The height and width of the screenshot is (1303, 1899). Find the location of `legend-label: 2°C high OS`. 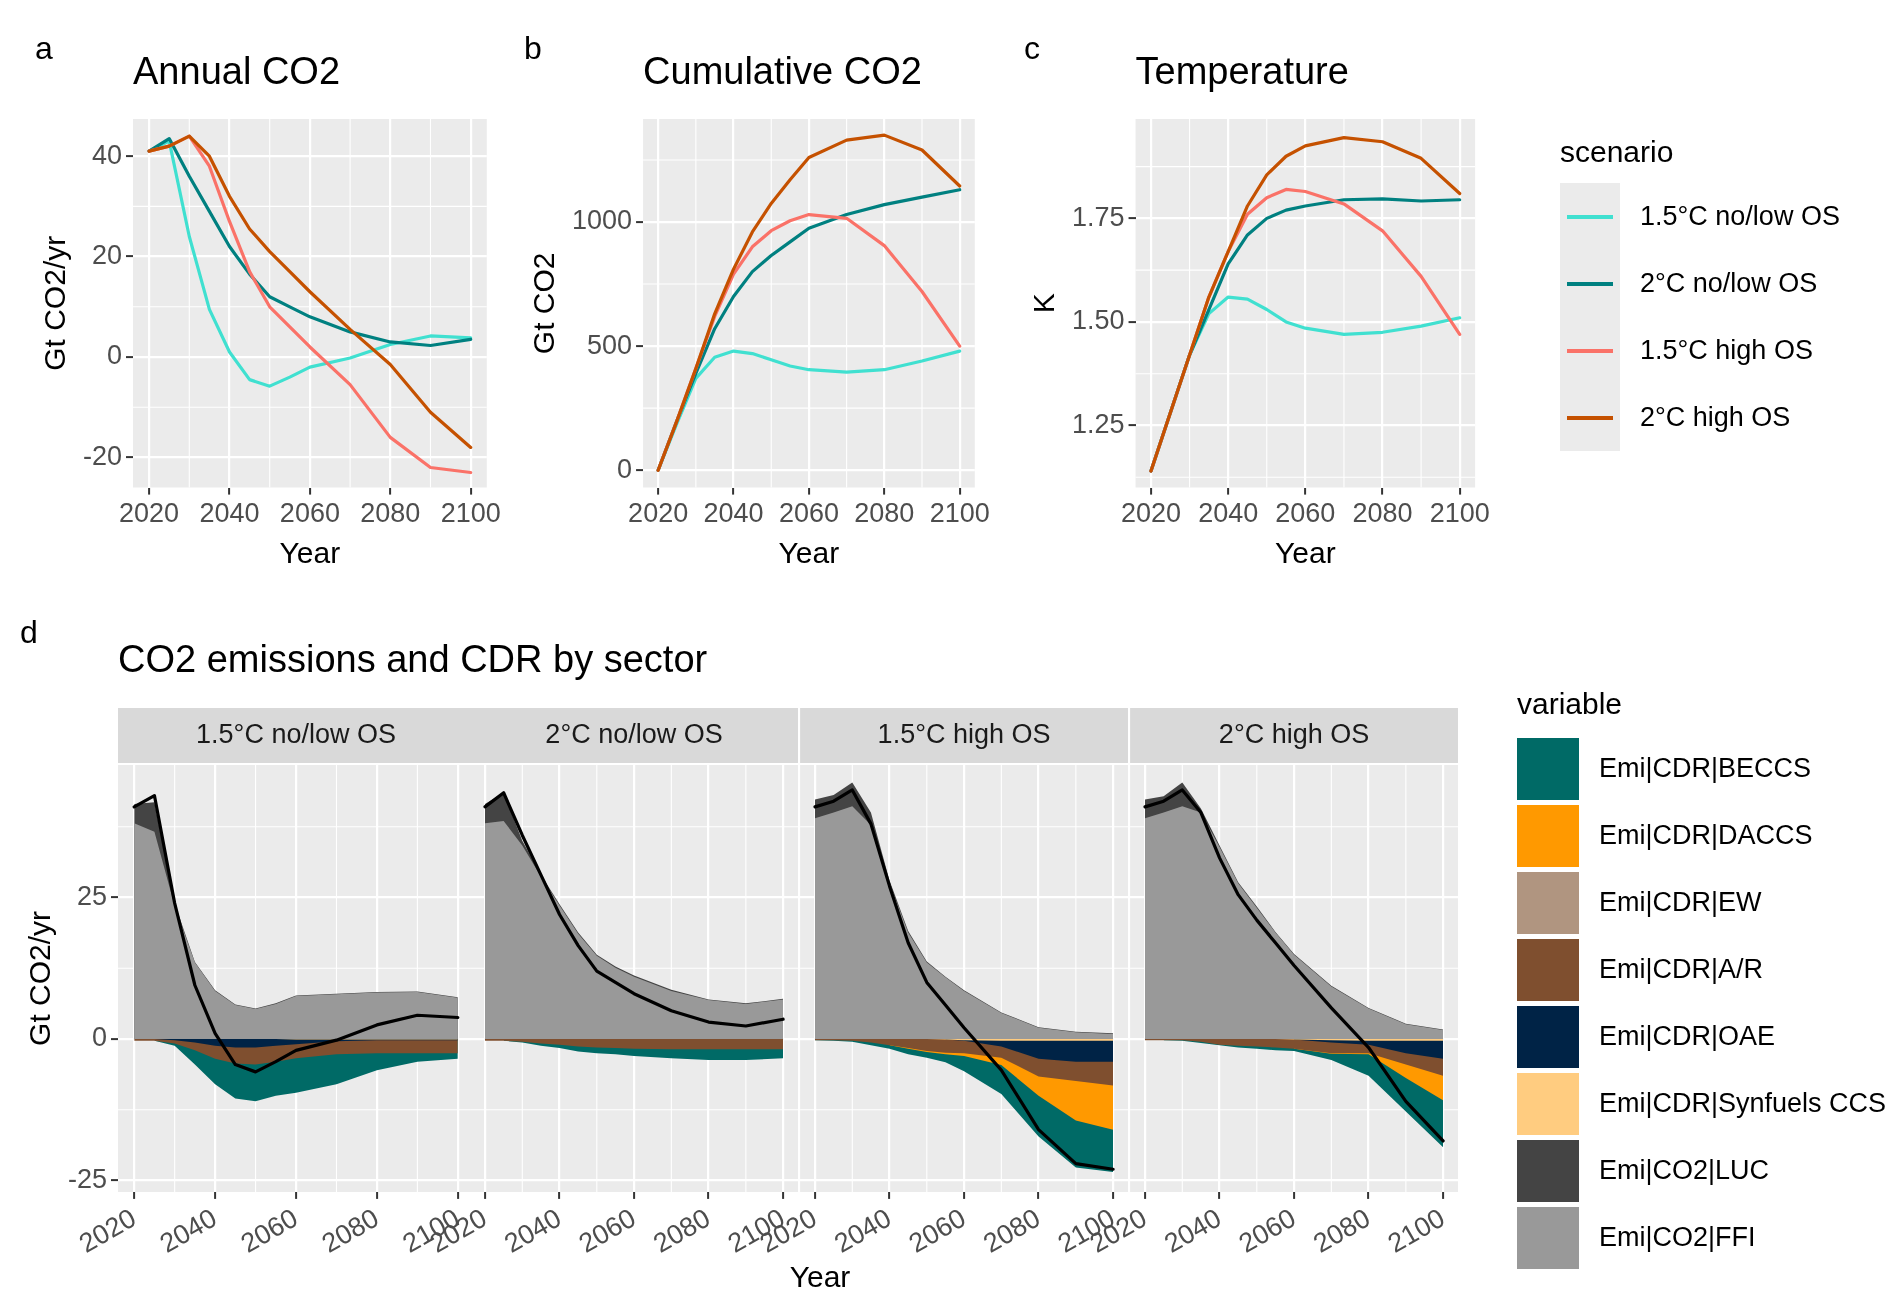

legend-label: 2°C high OS is located at coordinates (1715, 417).